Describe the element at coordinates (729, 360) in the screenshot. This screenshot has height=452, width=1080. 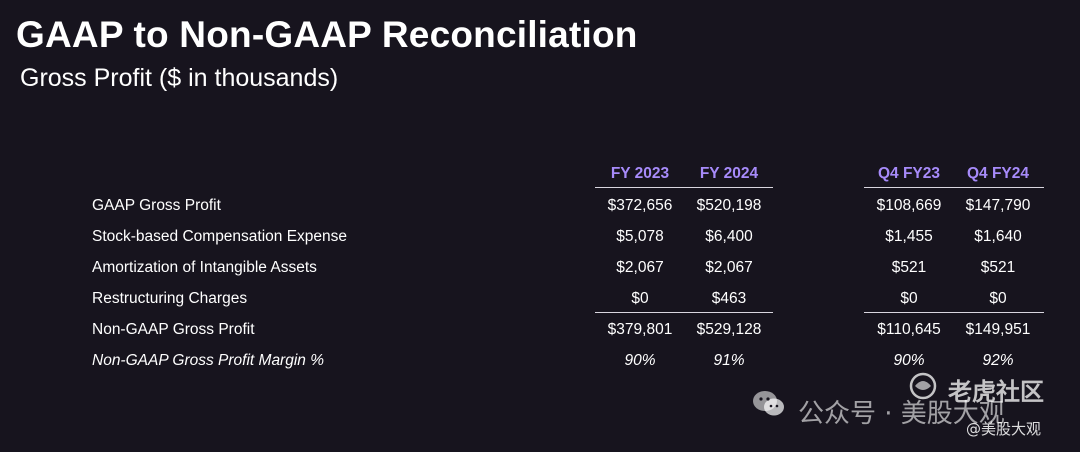
I see `table-cell: 91%` at that location.